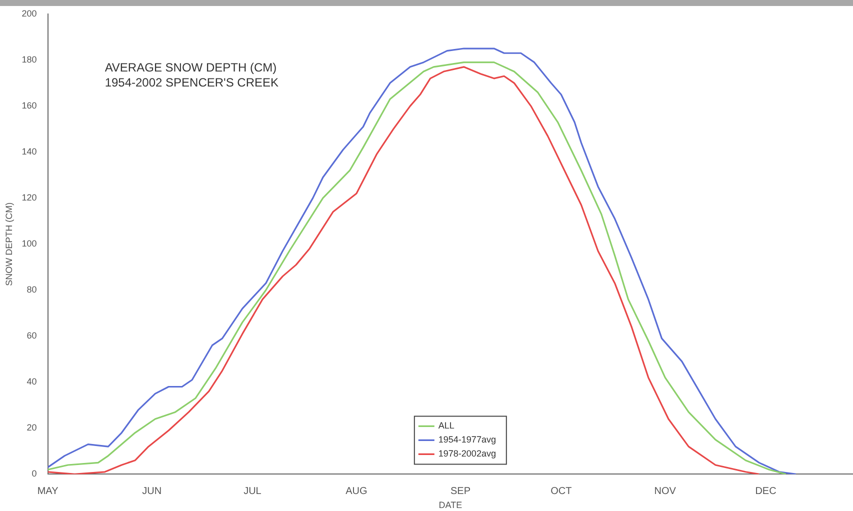 The width and height of the screenshot is (853, 511). Describe the element at coordinates (191, 82) in the screenshot. I see `text: 1954-2002 SPENCER'S CREEK` at that location.